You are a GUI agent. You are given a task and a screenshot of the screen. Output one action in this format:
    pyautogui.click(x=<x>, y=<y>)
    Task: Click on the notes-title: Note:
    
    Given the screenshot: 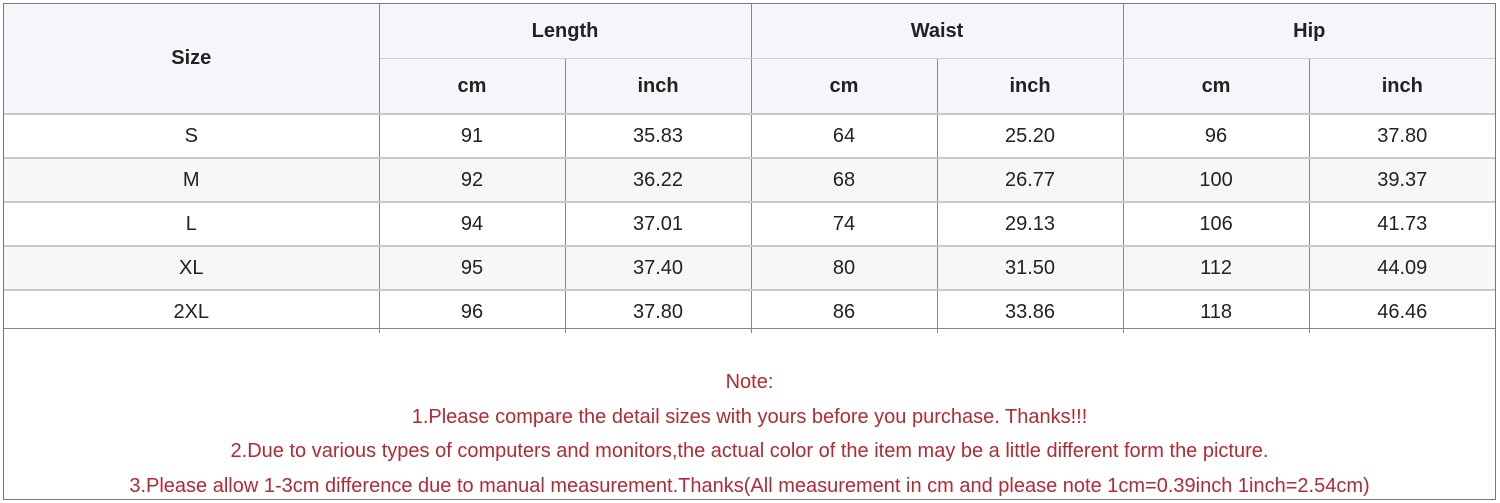 What is the action you would take?
    pyautogui.click(x=749, y=382)
    